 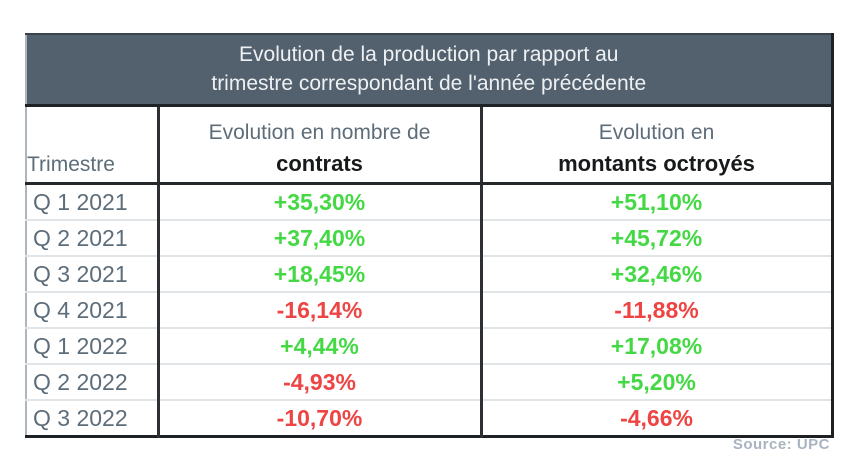 What do you see at coordinates (656, 273) in the screenshot?
I see `amounts-value-cell: +32,46%` at bounding box center [656, 273].